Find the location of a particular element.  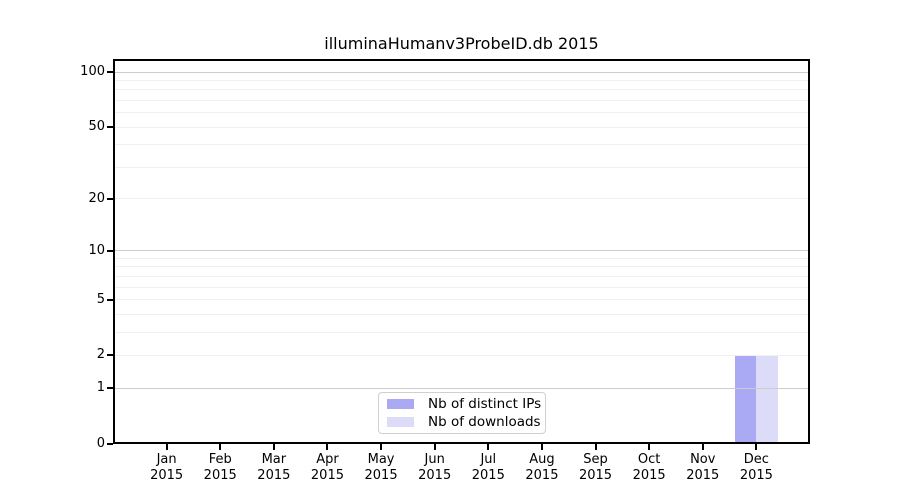

x-tick-label: Mar 2015 is located at coordinates (274, 467).